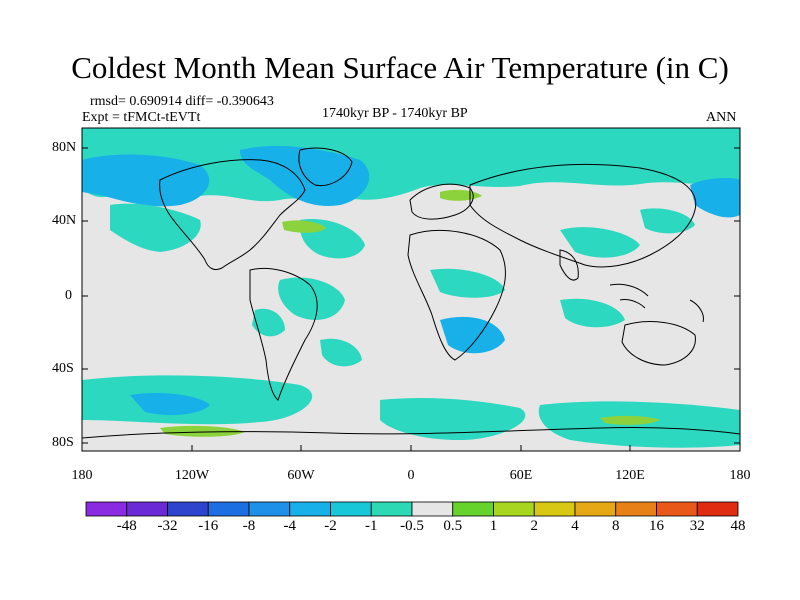 Image resolution: width=800 pixels, height=600 pixels. I want to click on anomaly-region-south-atlantic, so click(341, 352).